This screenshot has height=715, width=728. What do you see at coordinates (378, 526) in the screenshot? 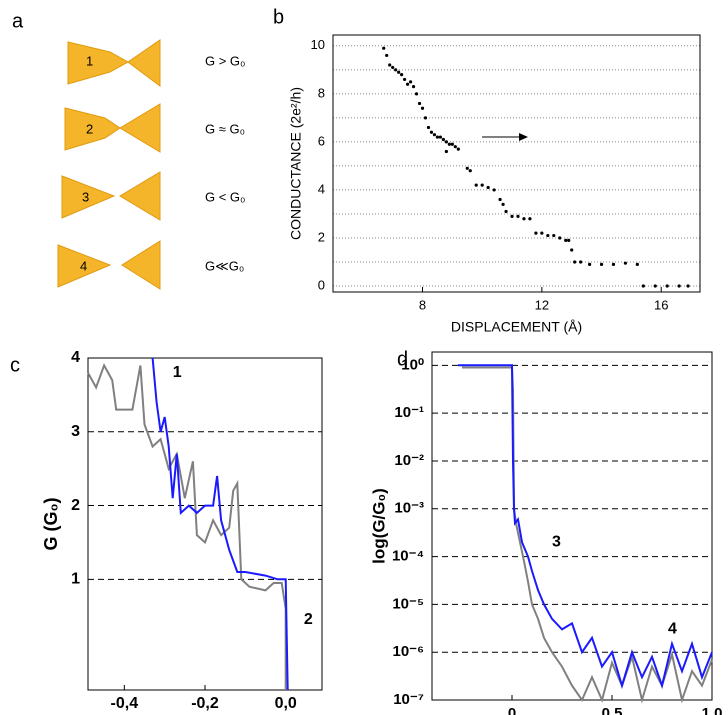
I see `y-axis-label: log(G/G₀)` at bounding box center [378, 526].